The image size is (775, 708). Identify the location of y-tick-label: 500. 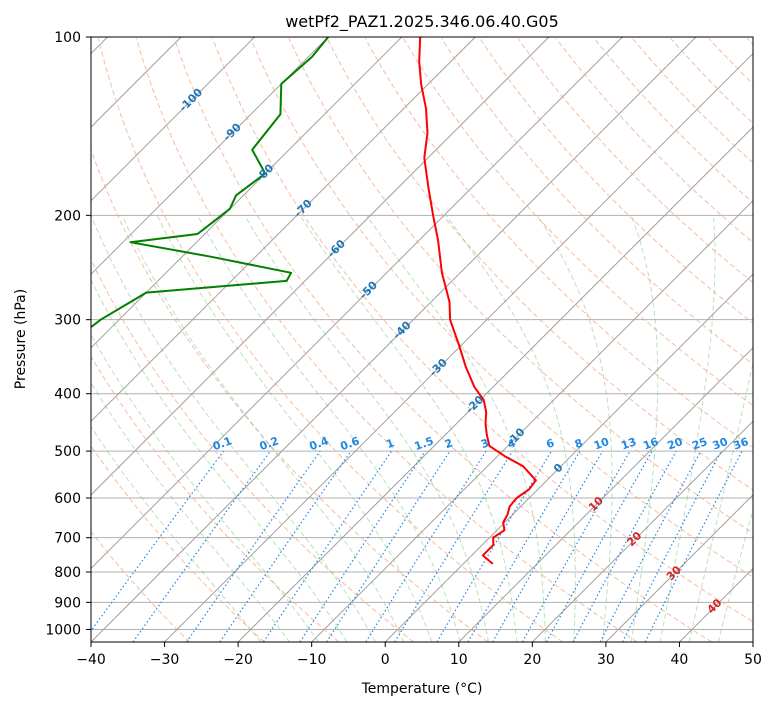
(67, 452).